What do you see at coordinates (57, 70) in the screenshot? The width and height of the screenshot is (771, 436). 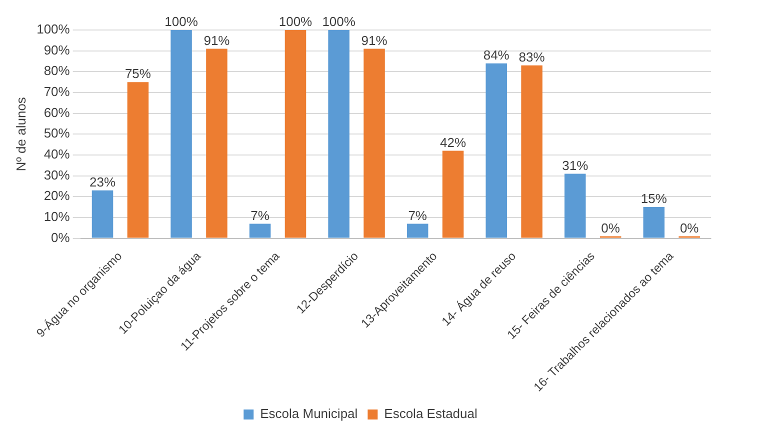 I see `y-tick-label: 80%` at bounding box center [57, 70].